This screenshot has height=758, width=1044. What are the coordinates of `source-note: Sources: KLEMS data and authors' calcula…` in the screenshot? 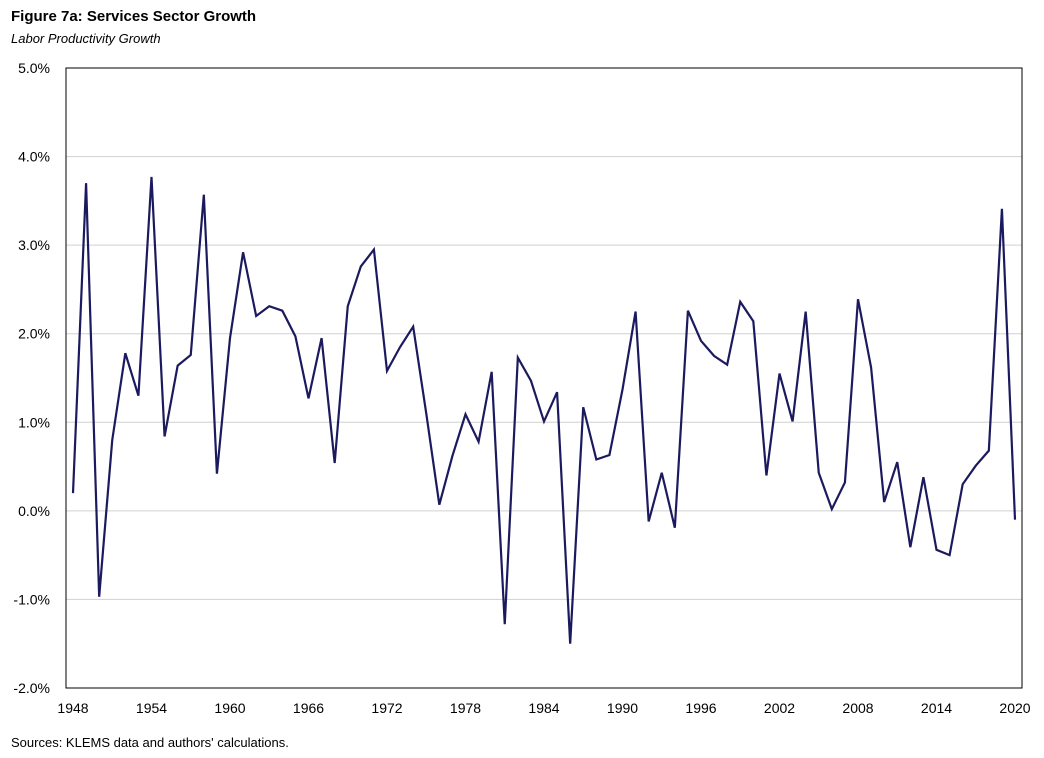 It's located at (150, 742).